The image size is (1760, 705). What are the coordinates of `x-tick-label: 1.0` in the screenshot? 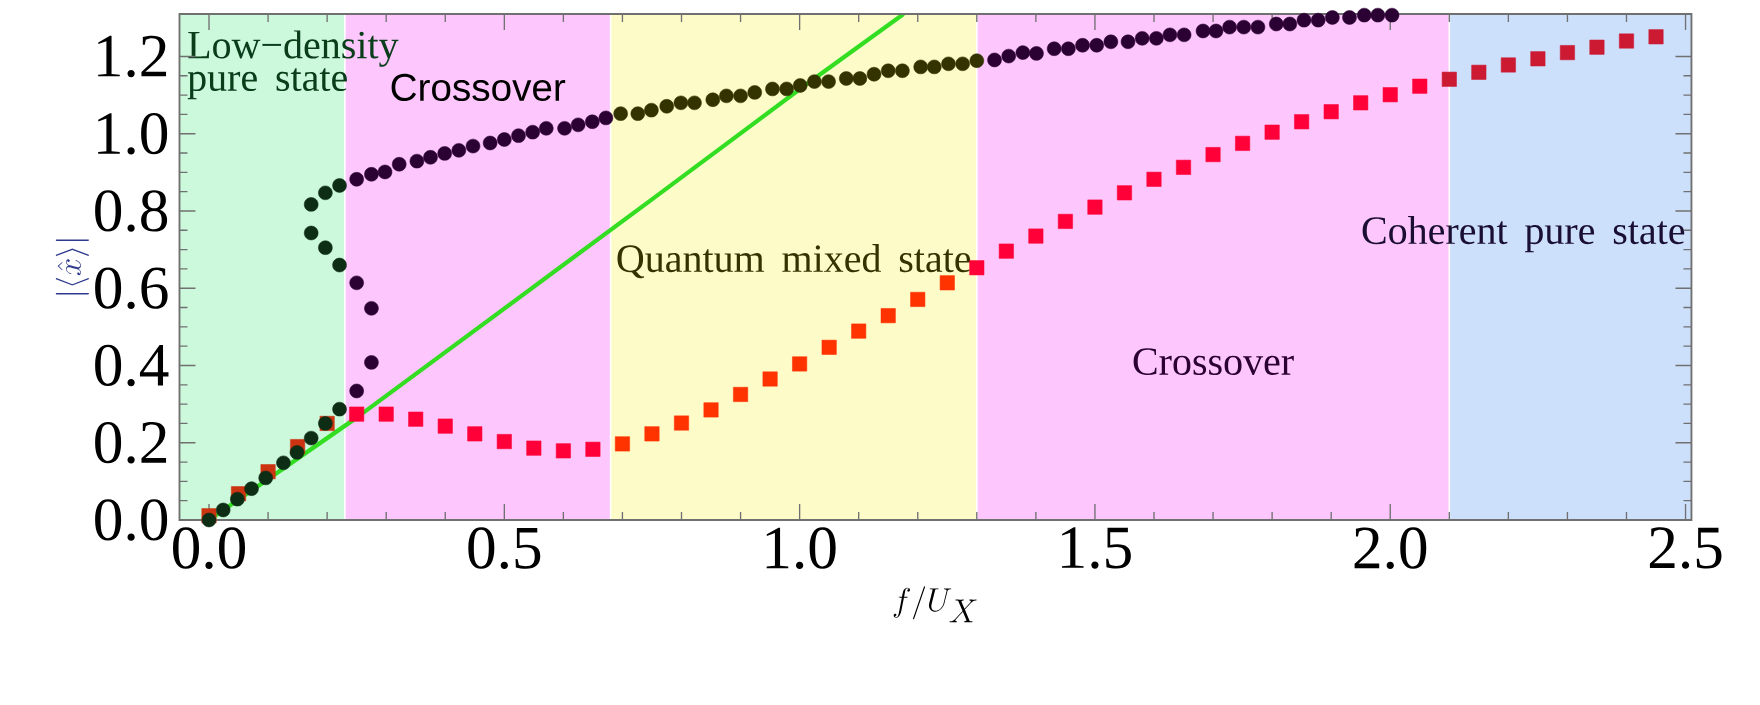 It's located at (801, 548).